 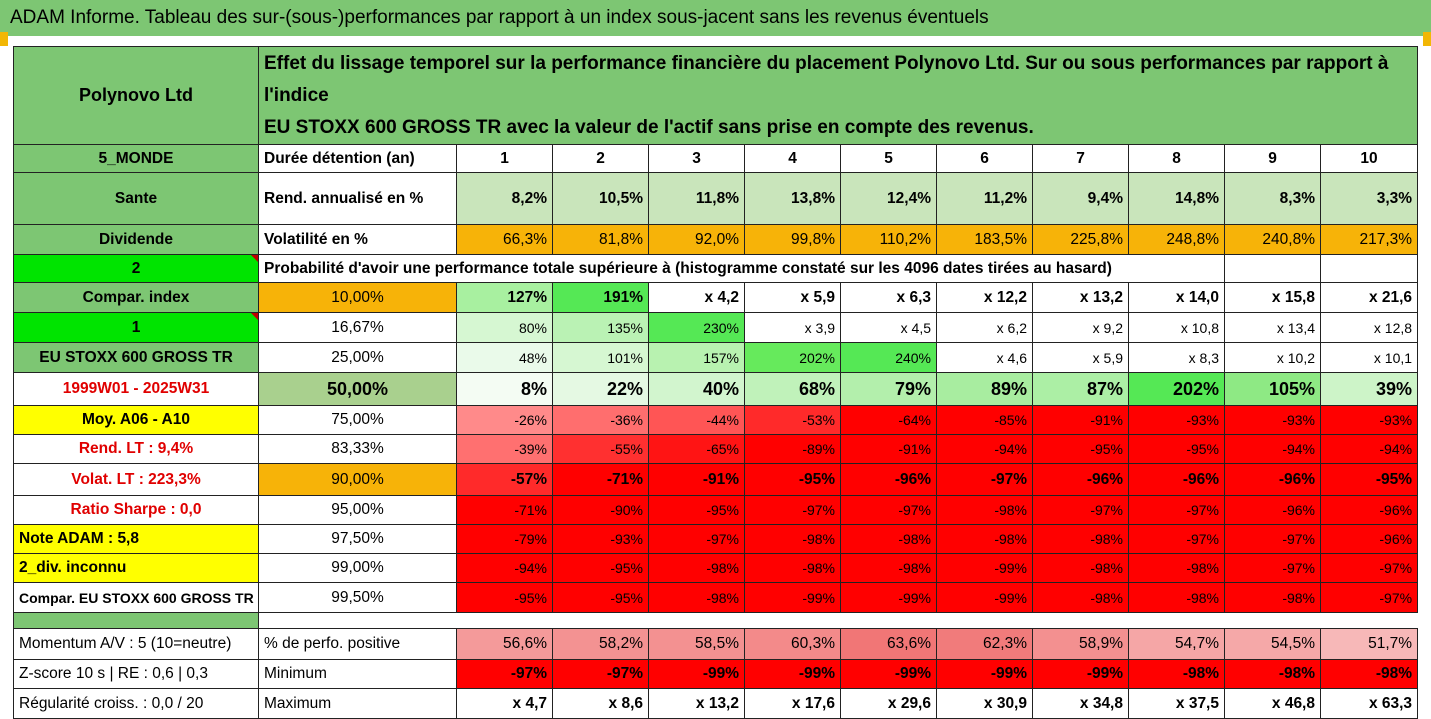 What do you see at coordinates (984, 158) in the screenshot?
I see `year-header: 6` at bounding box center [984, 158].